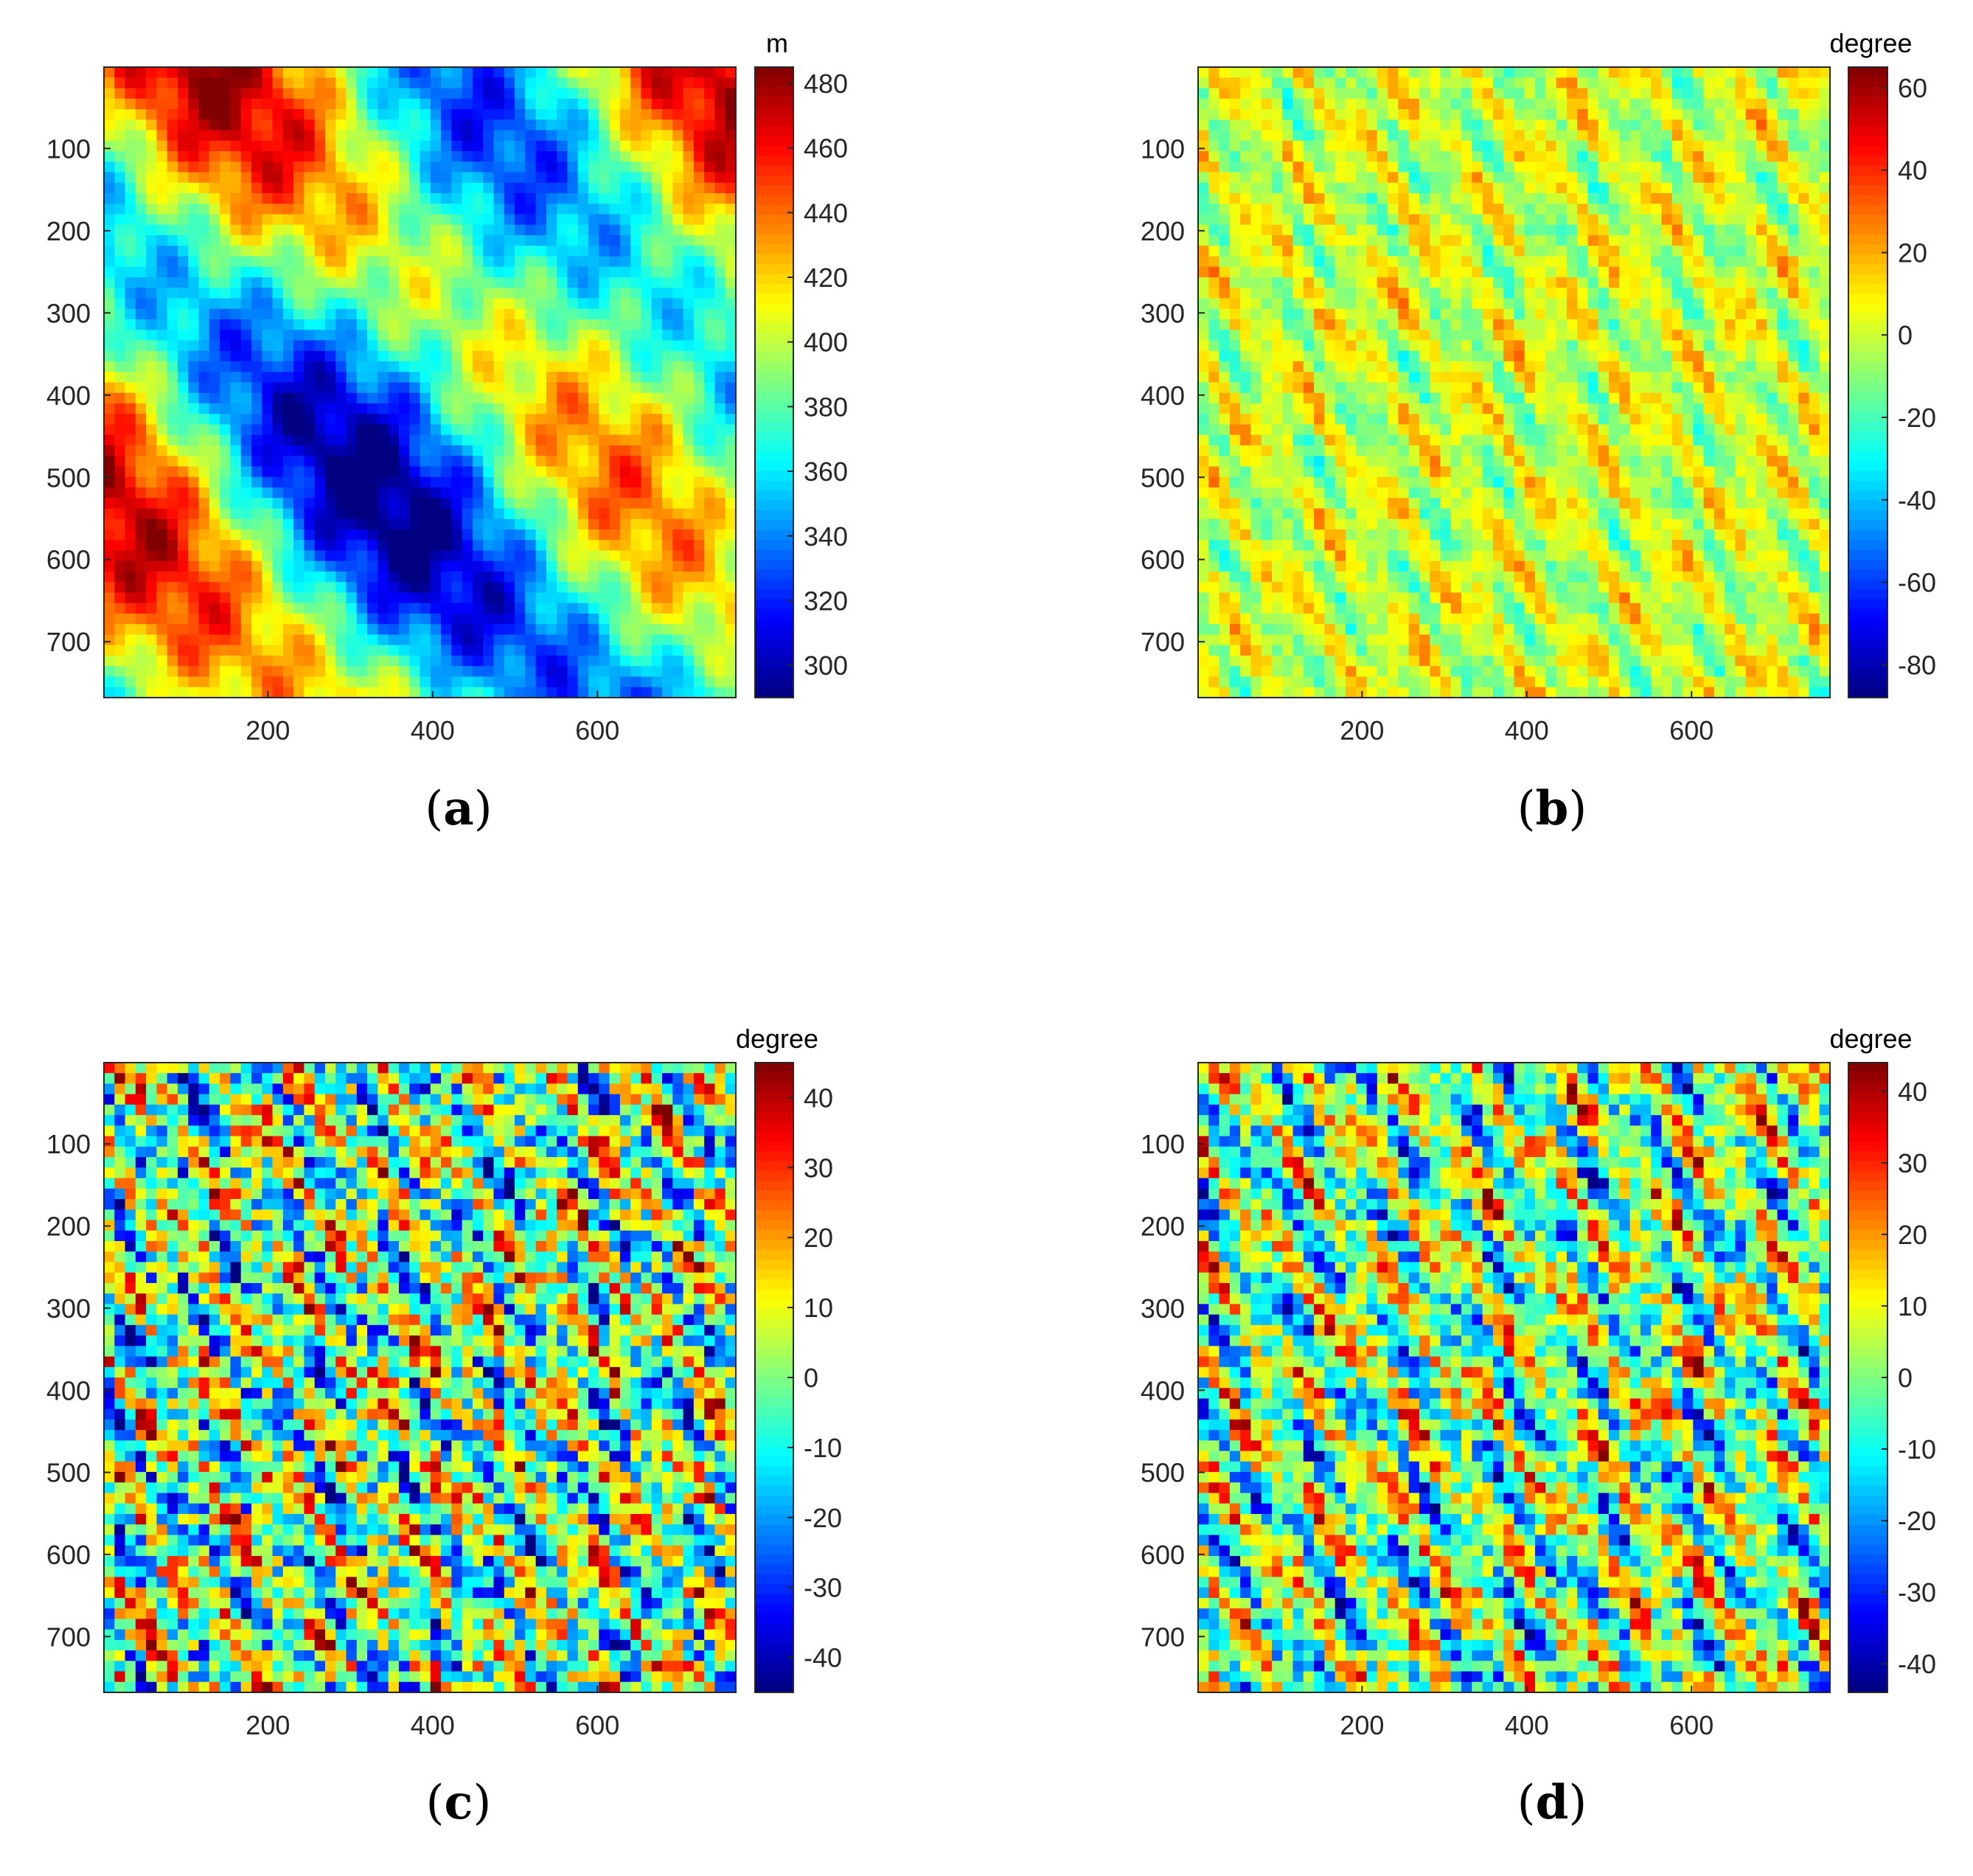 The image size is (1973, 1876). What do you see at coordinates (774, 495) in the screenshot?
I see `colorbar-segment` at bounding box center [774, 495].